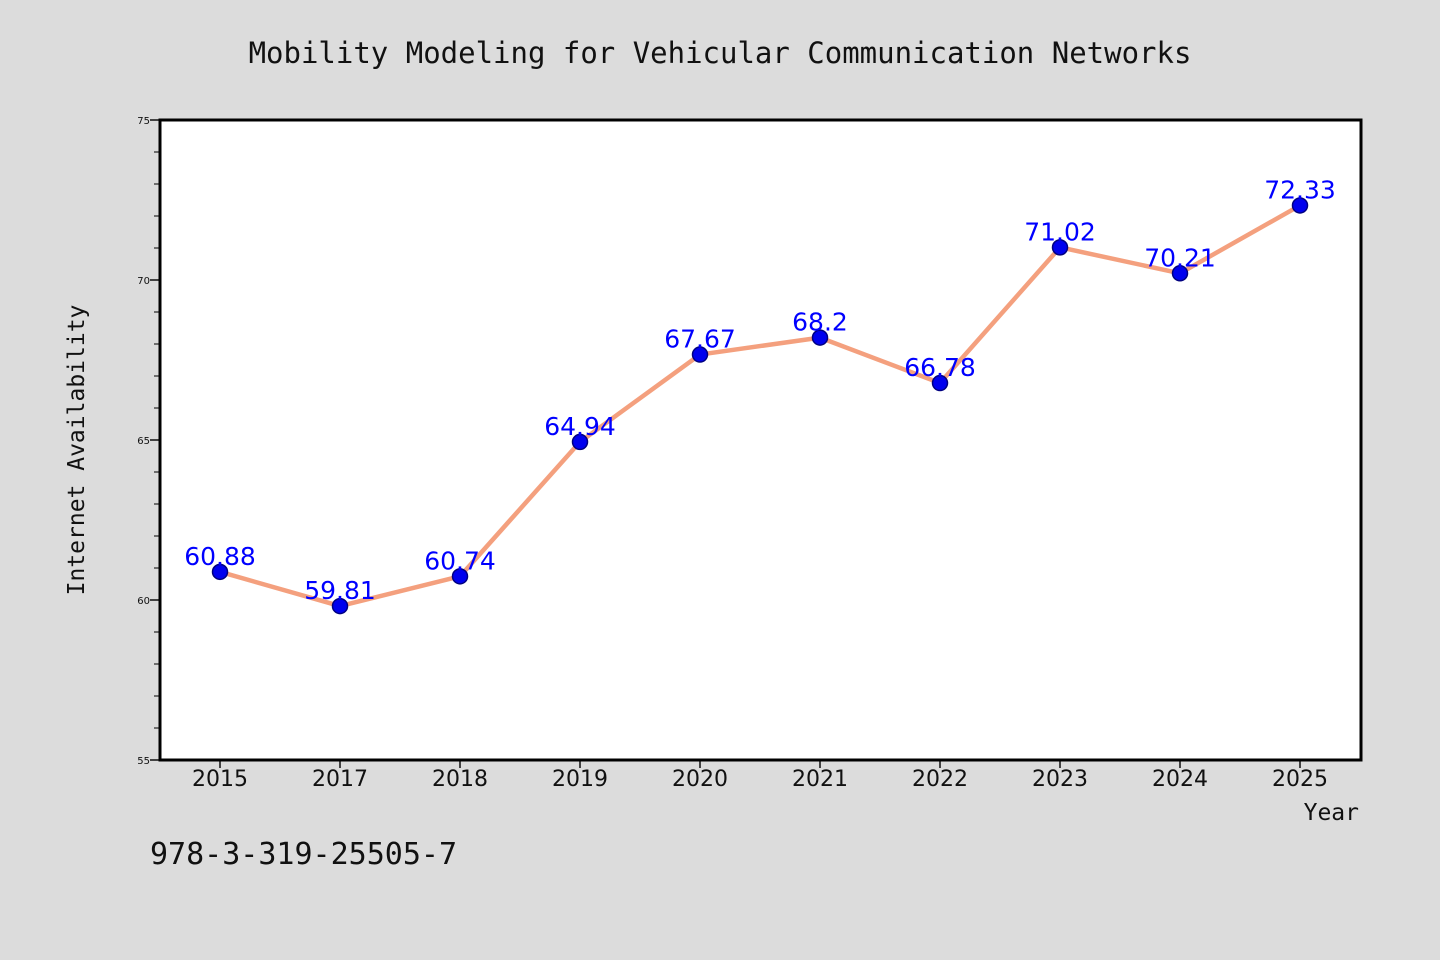 Image resolution: width=1440 pixels, height=960 pixels. Describe the element at coordinates (143, 761) in the screenshot. I see `y-tick-label: 55` at that location.